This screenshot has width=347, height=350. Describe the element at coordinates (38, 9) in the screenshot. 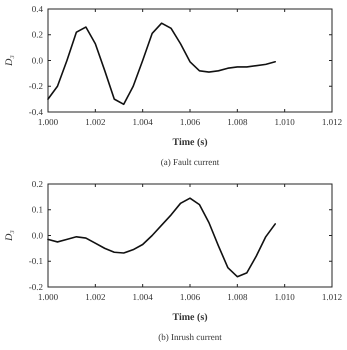

I see `y-tick-label: 0.4` at that location.